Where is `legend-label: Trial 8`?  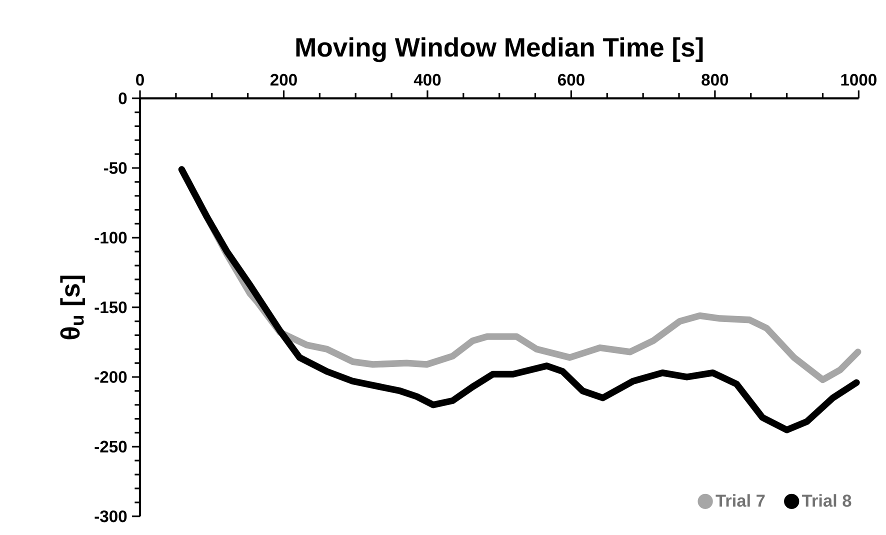 legend-label: Trial 8 is located at coordinates (827, 500).